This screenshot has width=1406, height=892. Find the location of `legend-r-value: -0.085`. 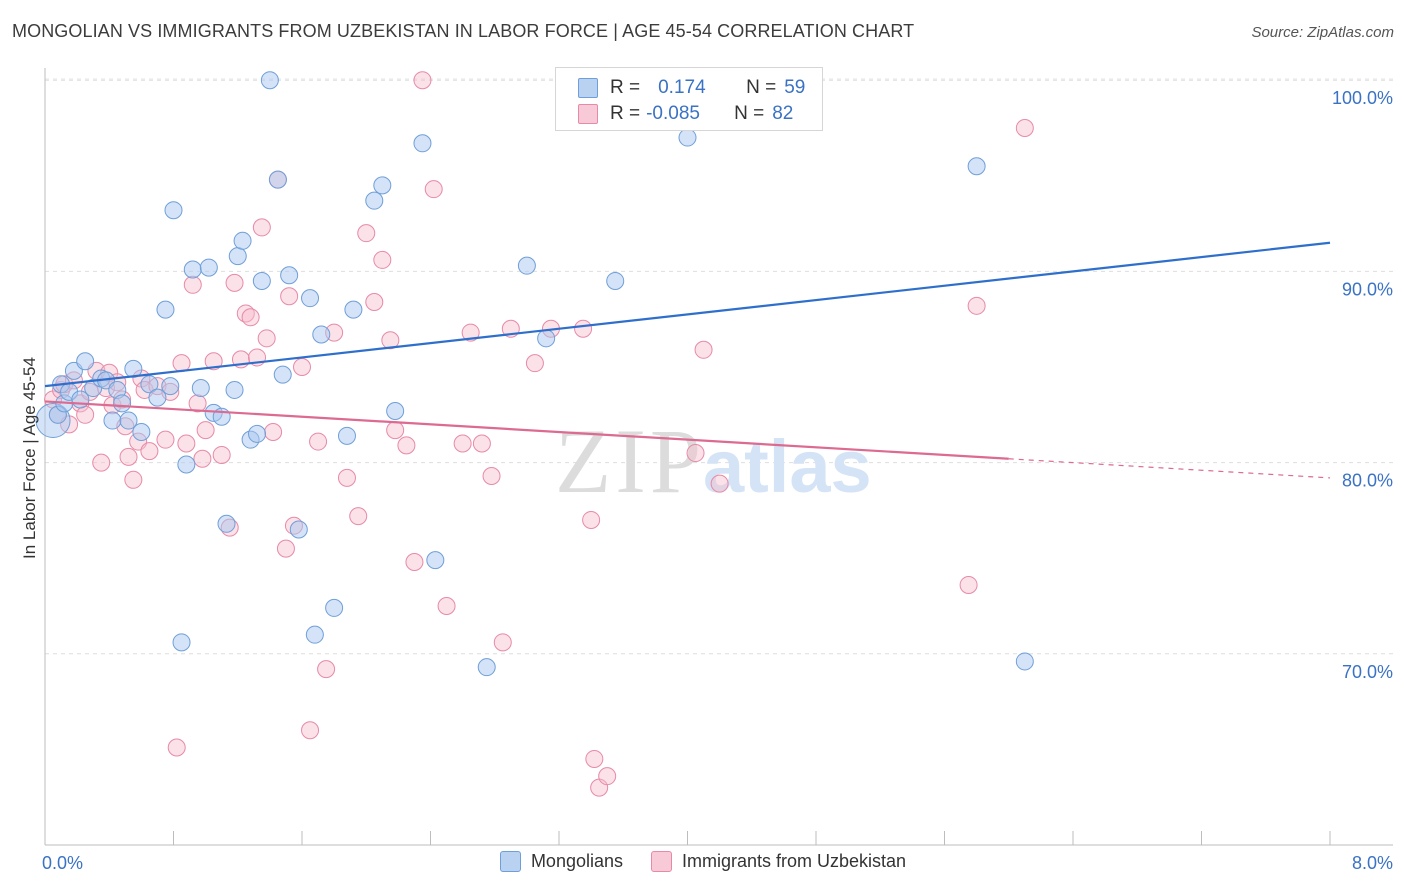

legend-r-value: -0.085 is located at coordinates (673, 113).